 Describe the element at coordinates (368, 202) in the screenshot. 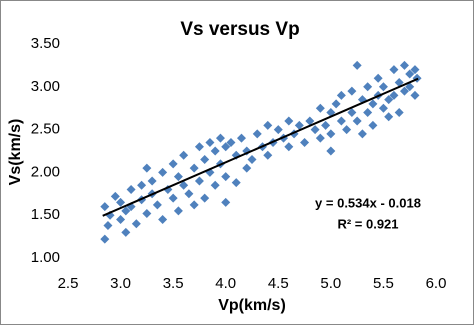

I see `trend-equation: y = 0.534x - 0.018` at that location.